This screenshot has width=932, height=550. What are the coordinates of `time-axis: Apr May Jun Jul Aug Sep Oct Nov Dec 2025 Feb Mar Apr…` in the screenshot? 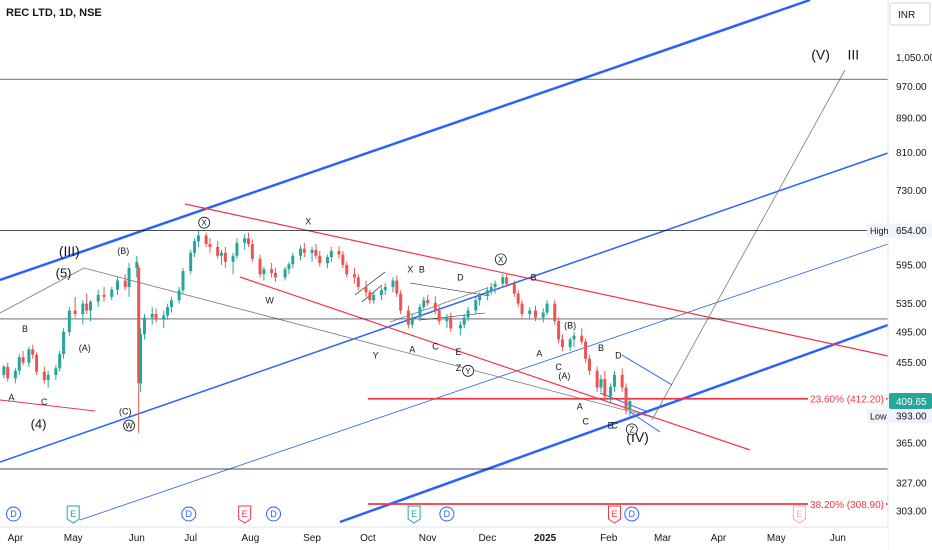 It's located at (444, 538).